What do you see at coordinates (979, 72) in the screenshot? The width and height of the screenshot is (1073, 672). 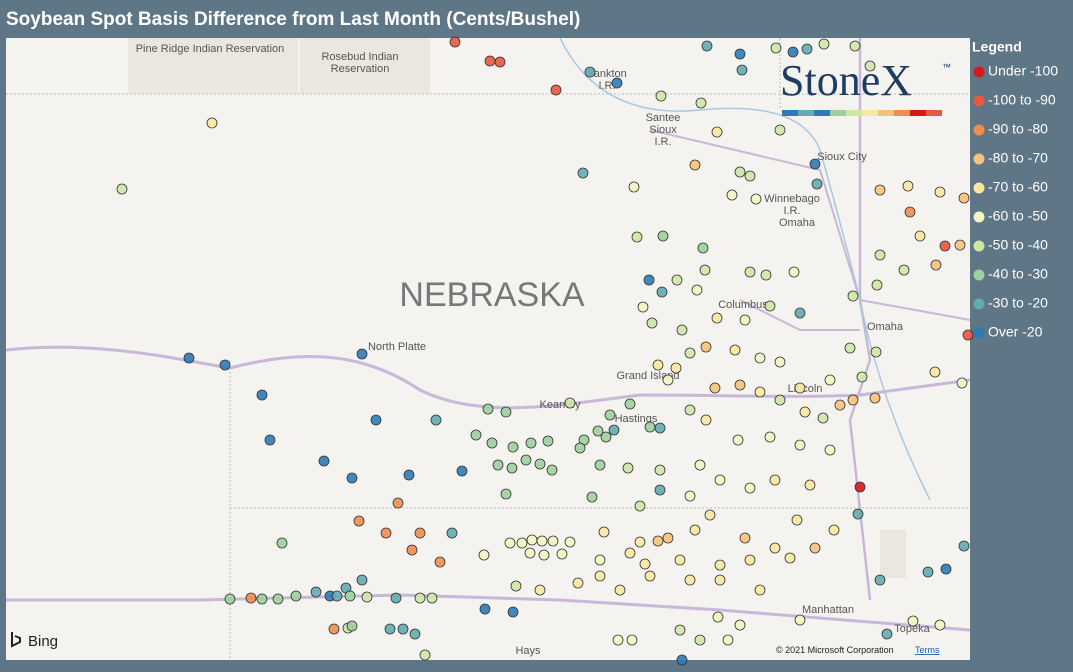 I see `legend-swatch` at bounding box center [979, 72].